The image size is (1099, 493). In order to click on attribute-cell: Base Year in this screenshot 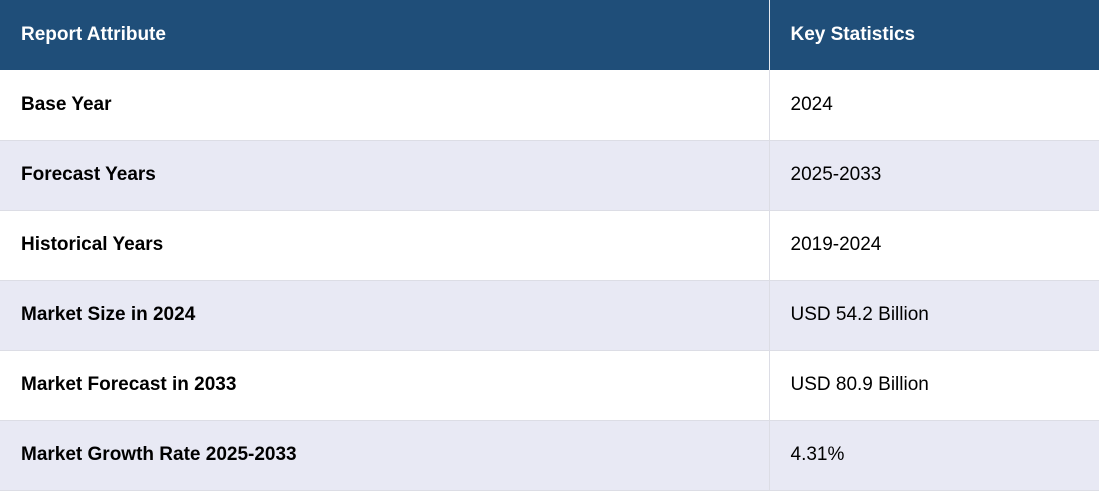, I will do `click(384, 105)`.